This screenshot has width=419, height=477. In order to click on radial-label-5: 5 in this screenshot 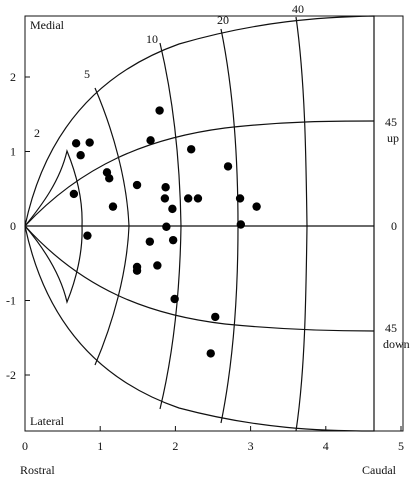, I will do `click(87, 74)`.